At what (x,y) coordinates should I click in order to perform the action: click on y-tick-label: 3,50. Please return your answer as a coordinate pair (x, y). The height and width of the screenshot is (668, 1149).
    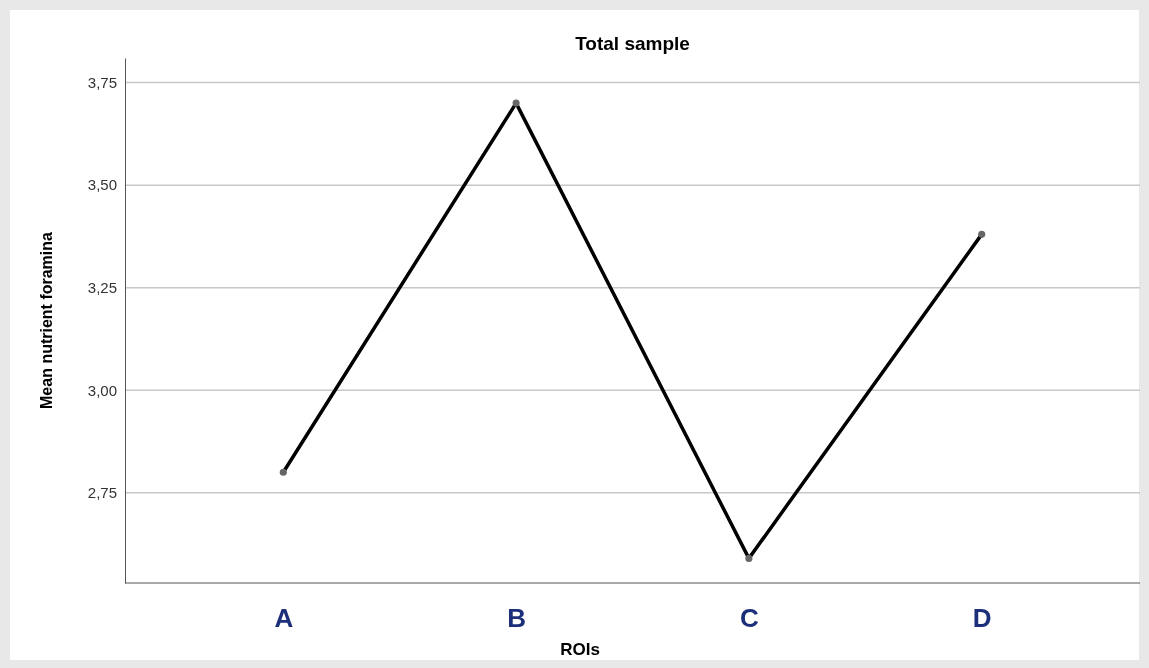
    Looking at the image, I should click on (102, 185).